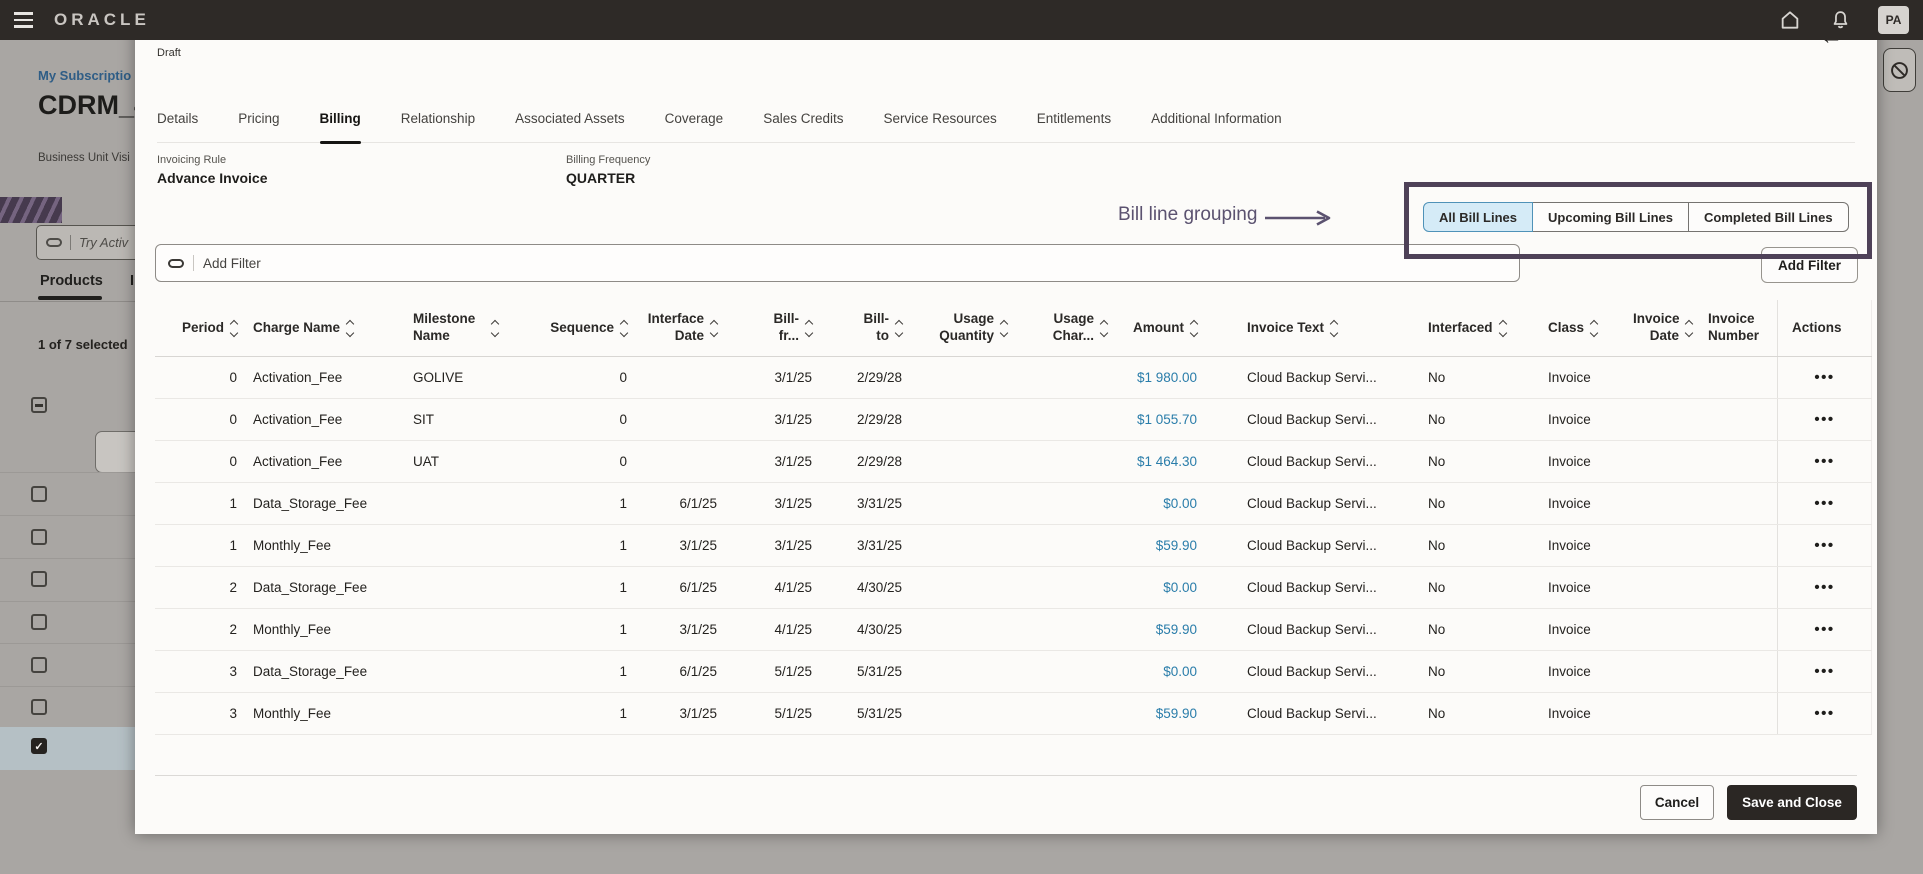  I want to click on hamburger-menu-icon, so click(23, 20).